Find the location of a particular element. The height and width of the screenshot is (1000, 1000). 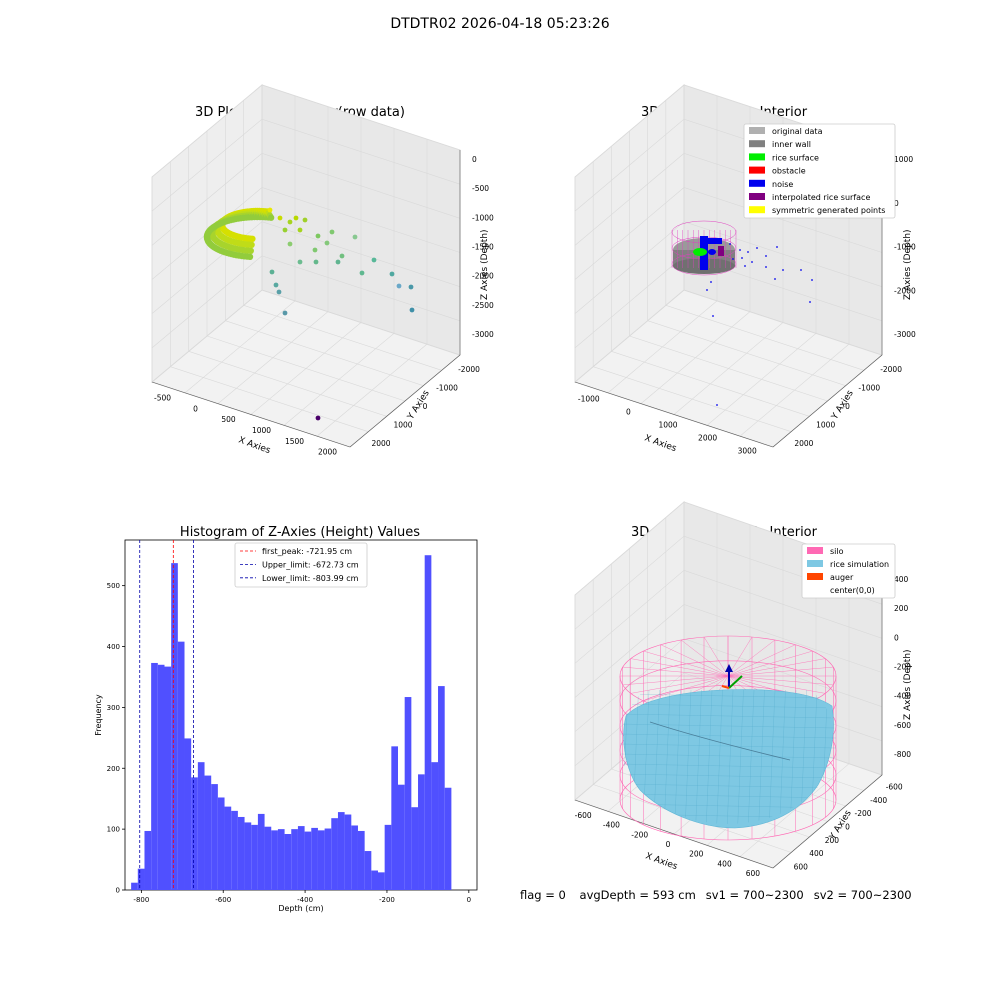

x-tick-label: -1000 is located at coordinates (589, 399).